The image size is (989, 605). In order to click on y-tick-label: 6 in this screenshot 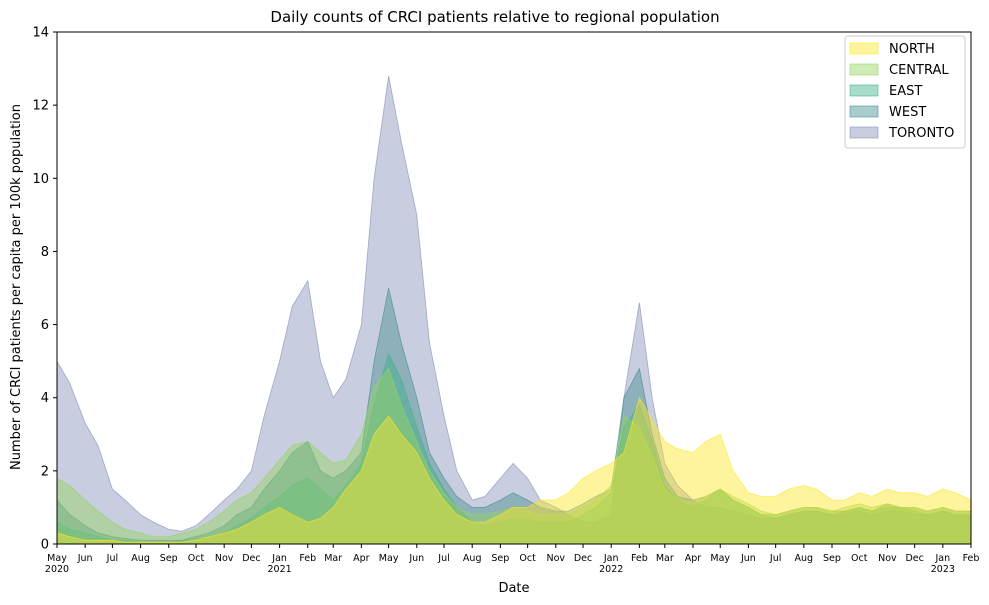, I will do `click(45, 325)`.